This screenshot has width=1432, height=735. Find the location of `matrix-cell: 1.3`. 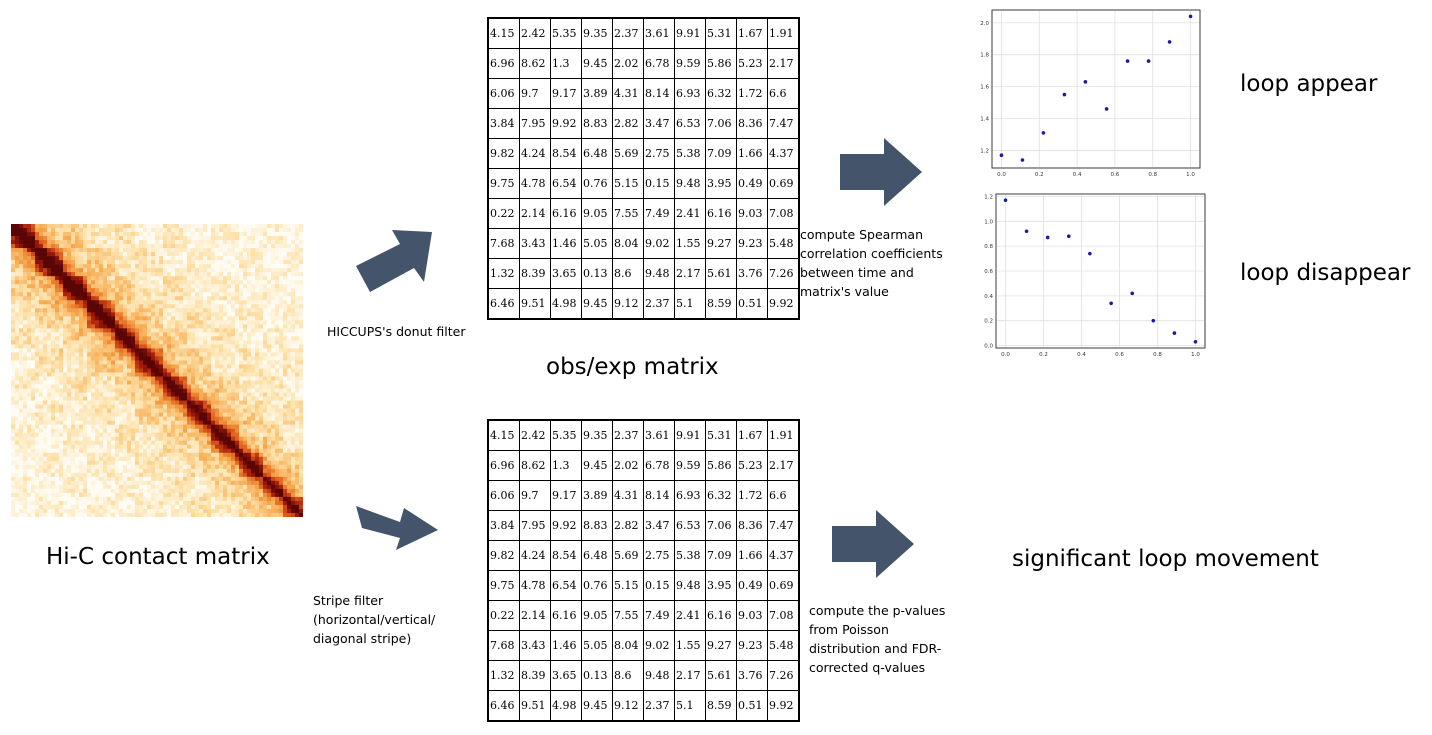

matrix-cell: 1.3 is located at coordinates (566, 63).